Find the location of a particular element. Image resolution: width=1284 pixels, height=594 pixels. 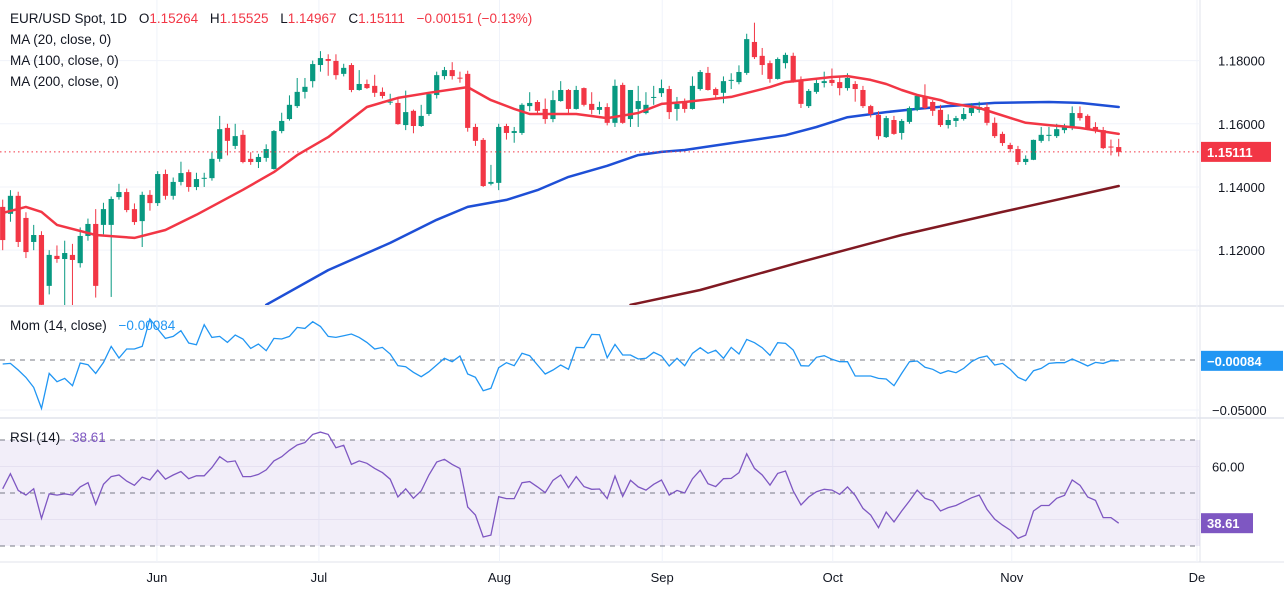

time-tick-label: Jul is located at coordinates (319, 577).